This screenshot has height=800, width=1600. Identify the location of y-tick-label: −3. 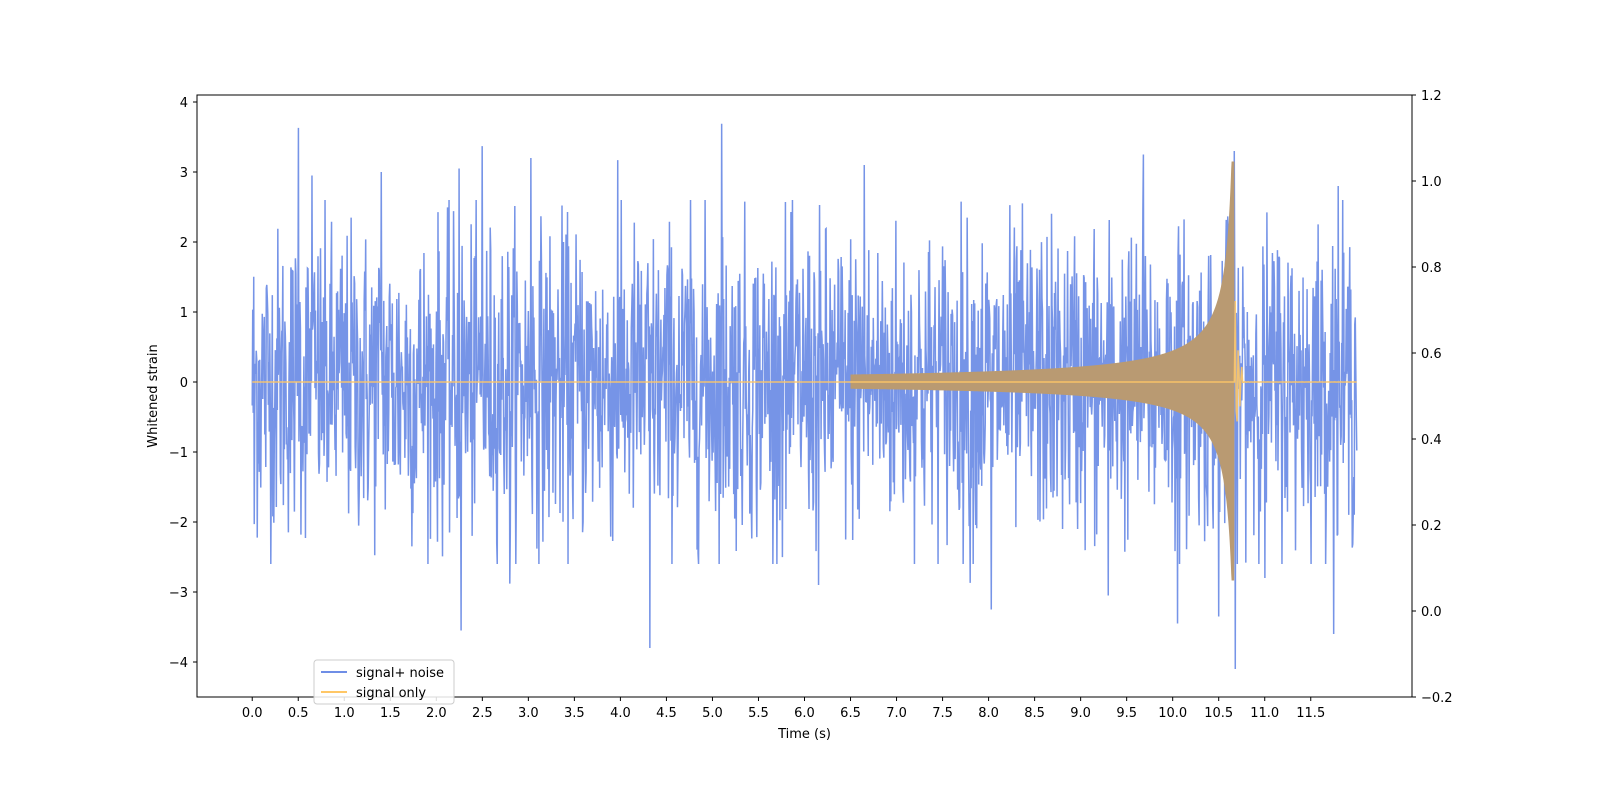
(178, 593).